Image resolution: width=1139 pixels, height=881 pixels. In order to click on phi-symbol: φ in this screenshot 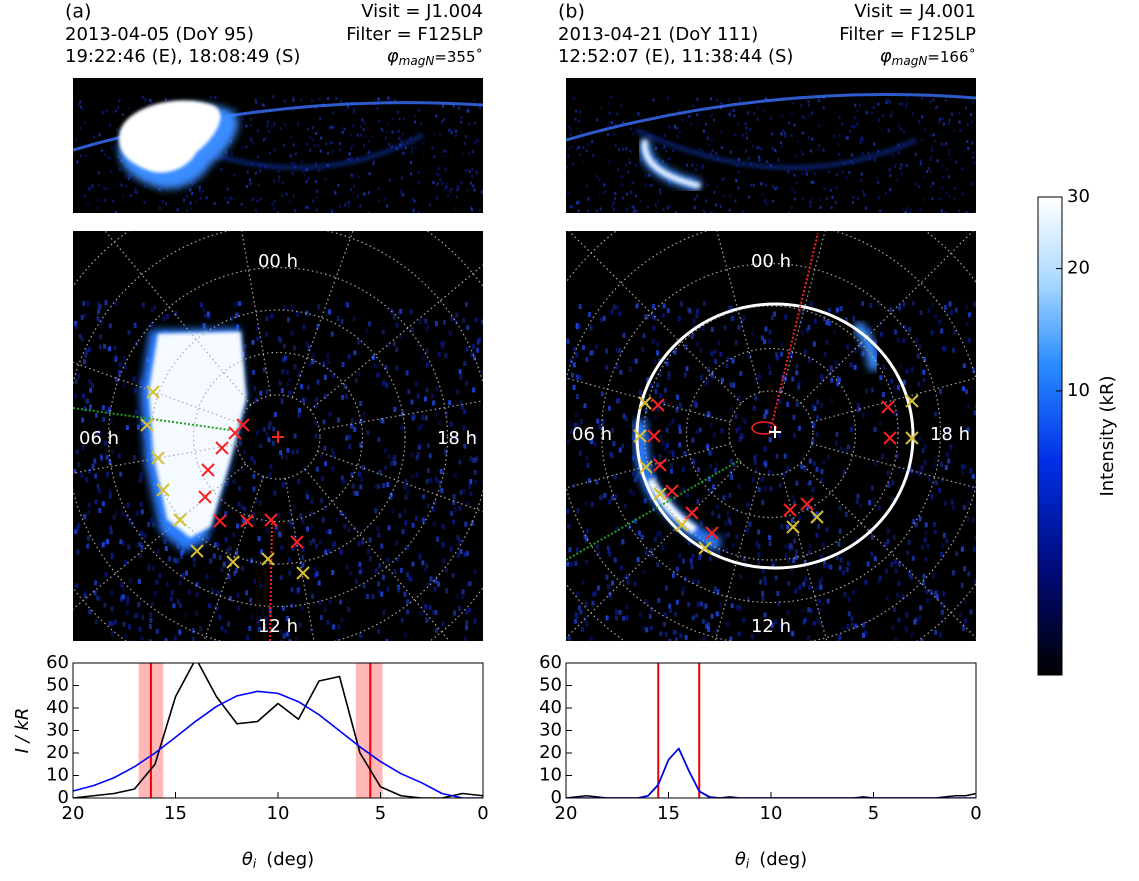, I will do `click(393, 56)`.